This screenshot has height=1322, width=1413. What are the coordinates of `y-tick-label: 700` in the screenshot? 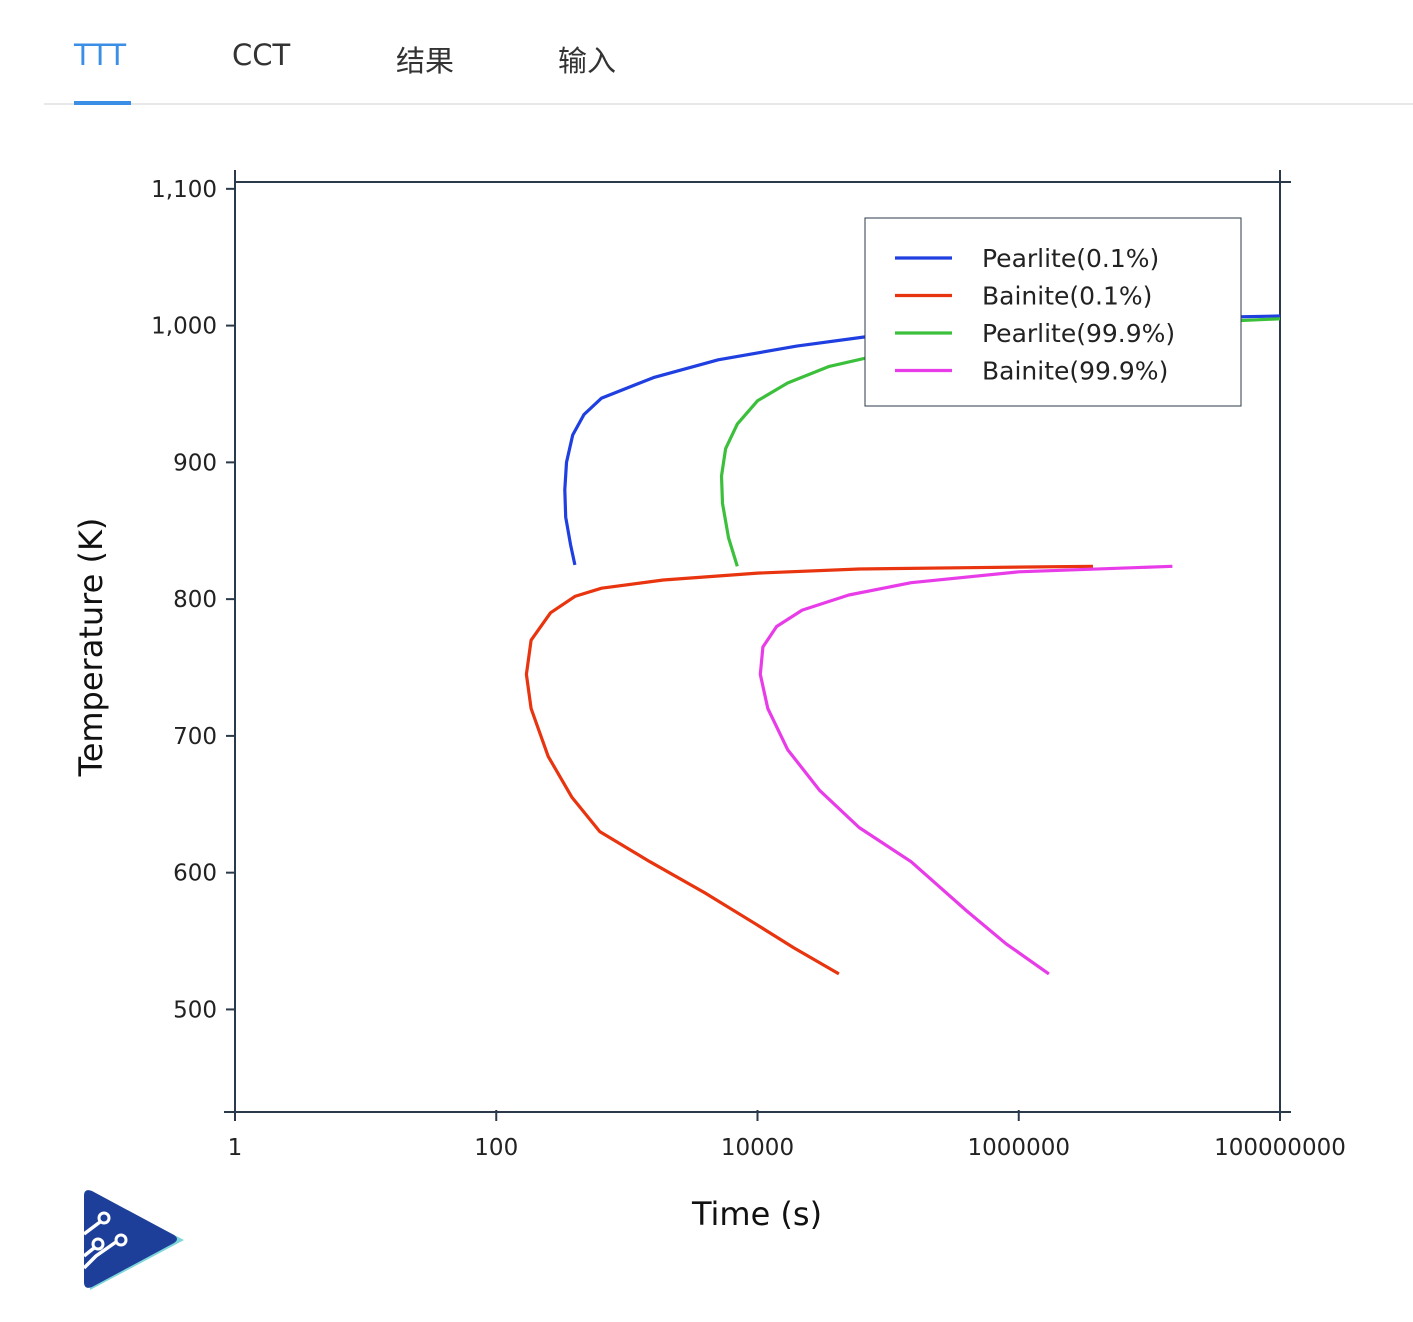 It's located at (195, 737).